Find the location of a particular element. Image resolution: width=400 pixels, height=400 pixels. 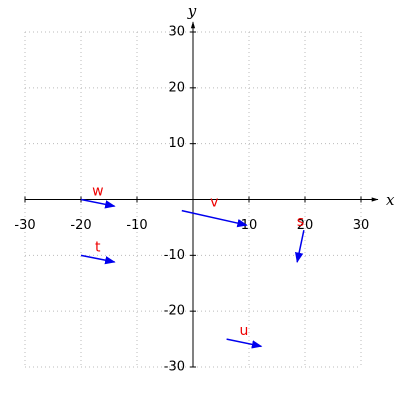

y-tick-label: -30 is located at coordinates (174, 367).